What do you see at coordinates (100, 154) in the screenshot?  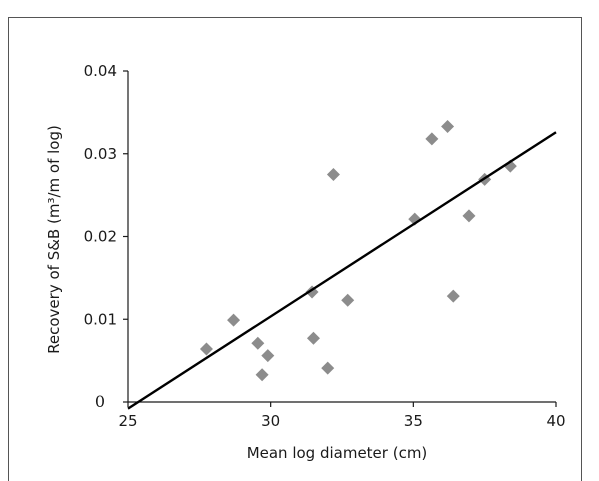 I see `y-tick-label: 0.03` at bounding box center [100, 154].